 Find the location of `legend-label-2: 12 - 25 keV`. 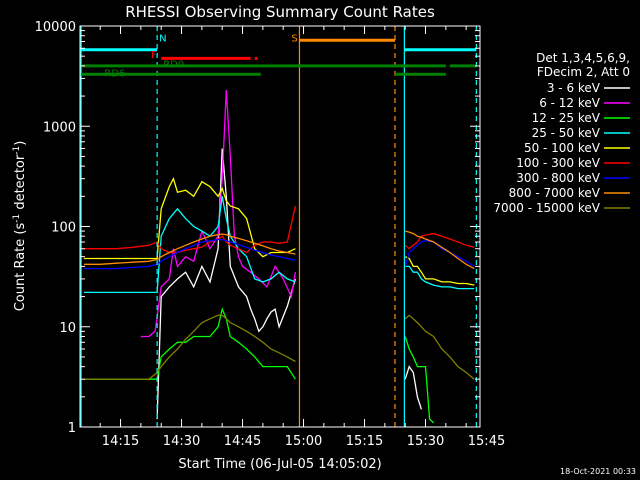

legend-label-2: 12 - 25 keV is located at coordinates (566, 118).